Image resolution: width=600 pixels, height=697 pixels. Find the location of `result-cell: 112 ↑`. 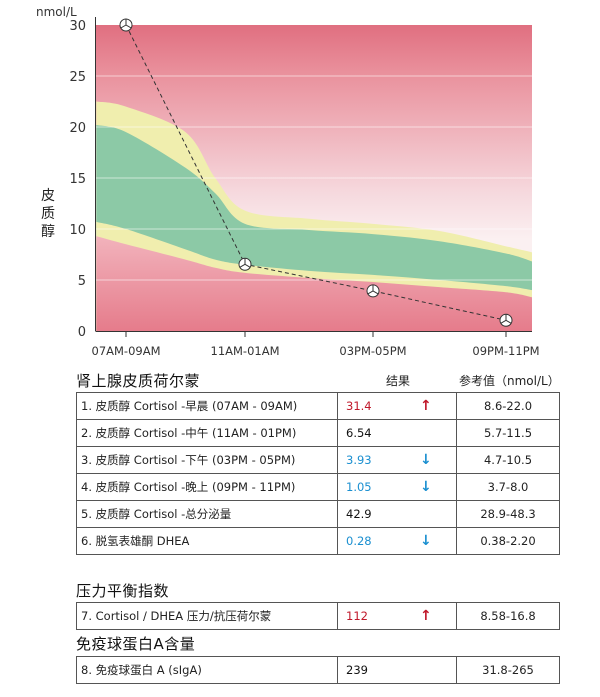

result-cell: 112 ↑ is located at coordinates (397, 616).